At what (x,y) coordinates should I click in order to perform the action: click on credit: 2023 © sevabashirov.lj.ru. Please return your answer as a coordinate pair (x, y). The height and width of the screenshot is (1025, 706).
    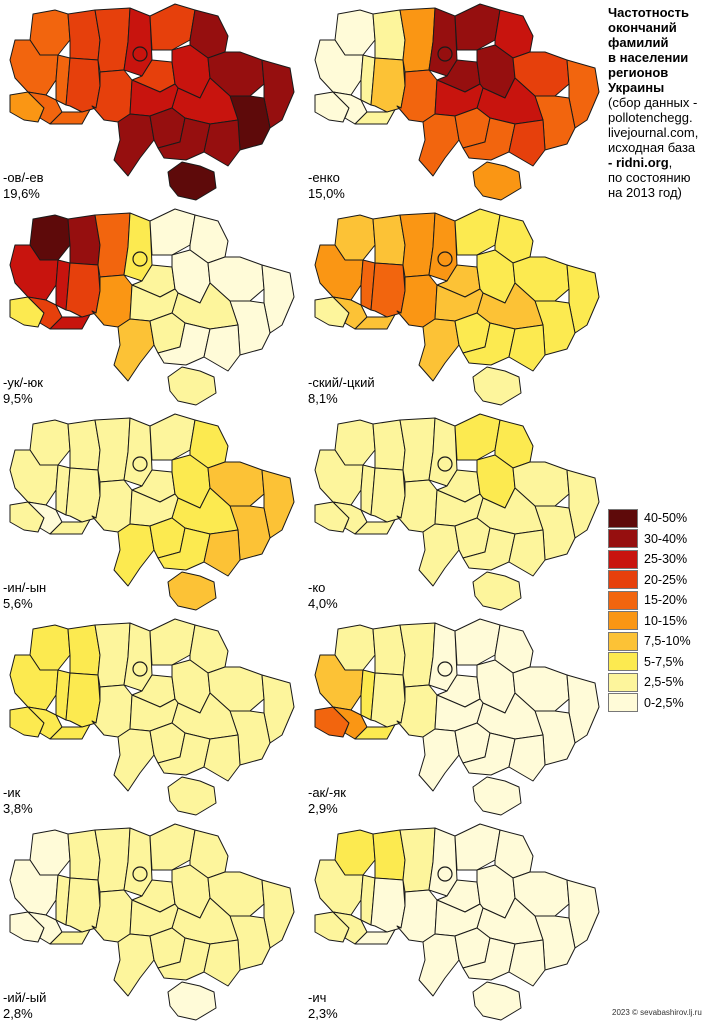
    Looking at the image, I should click on (657, 1012).